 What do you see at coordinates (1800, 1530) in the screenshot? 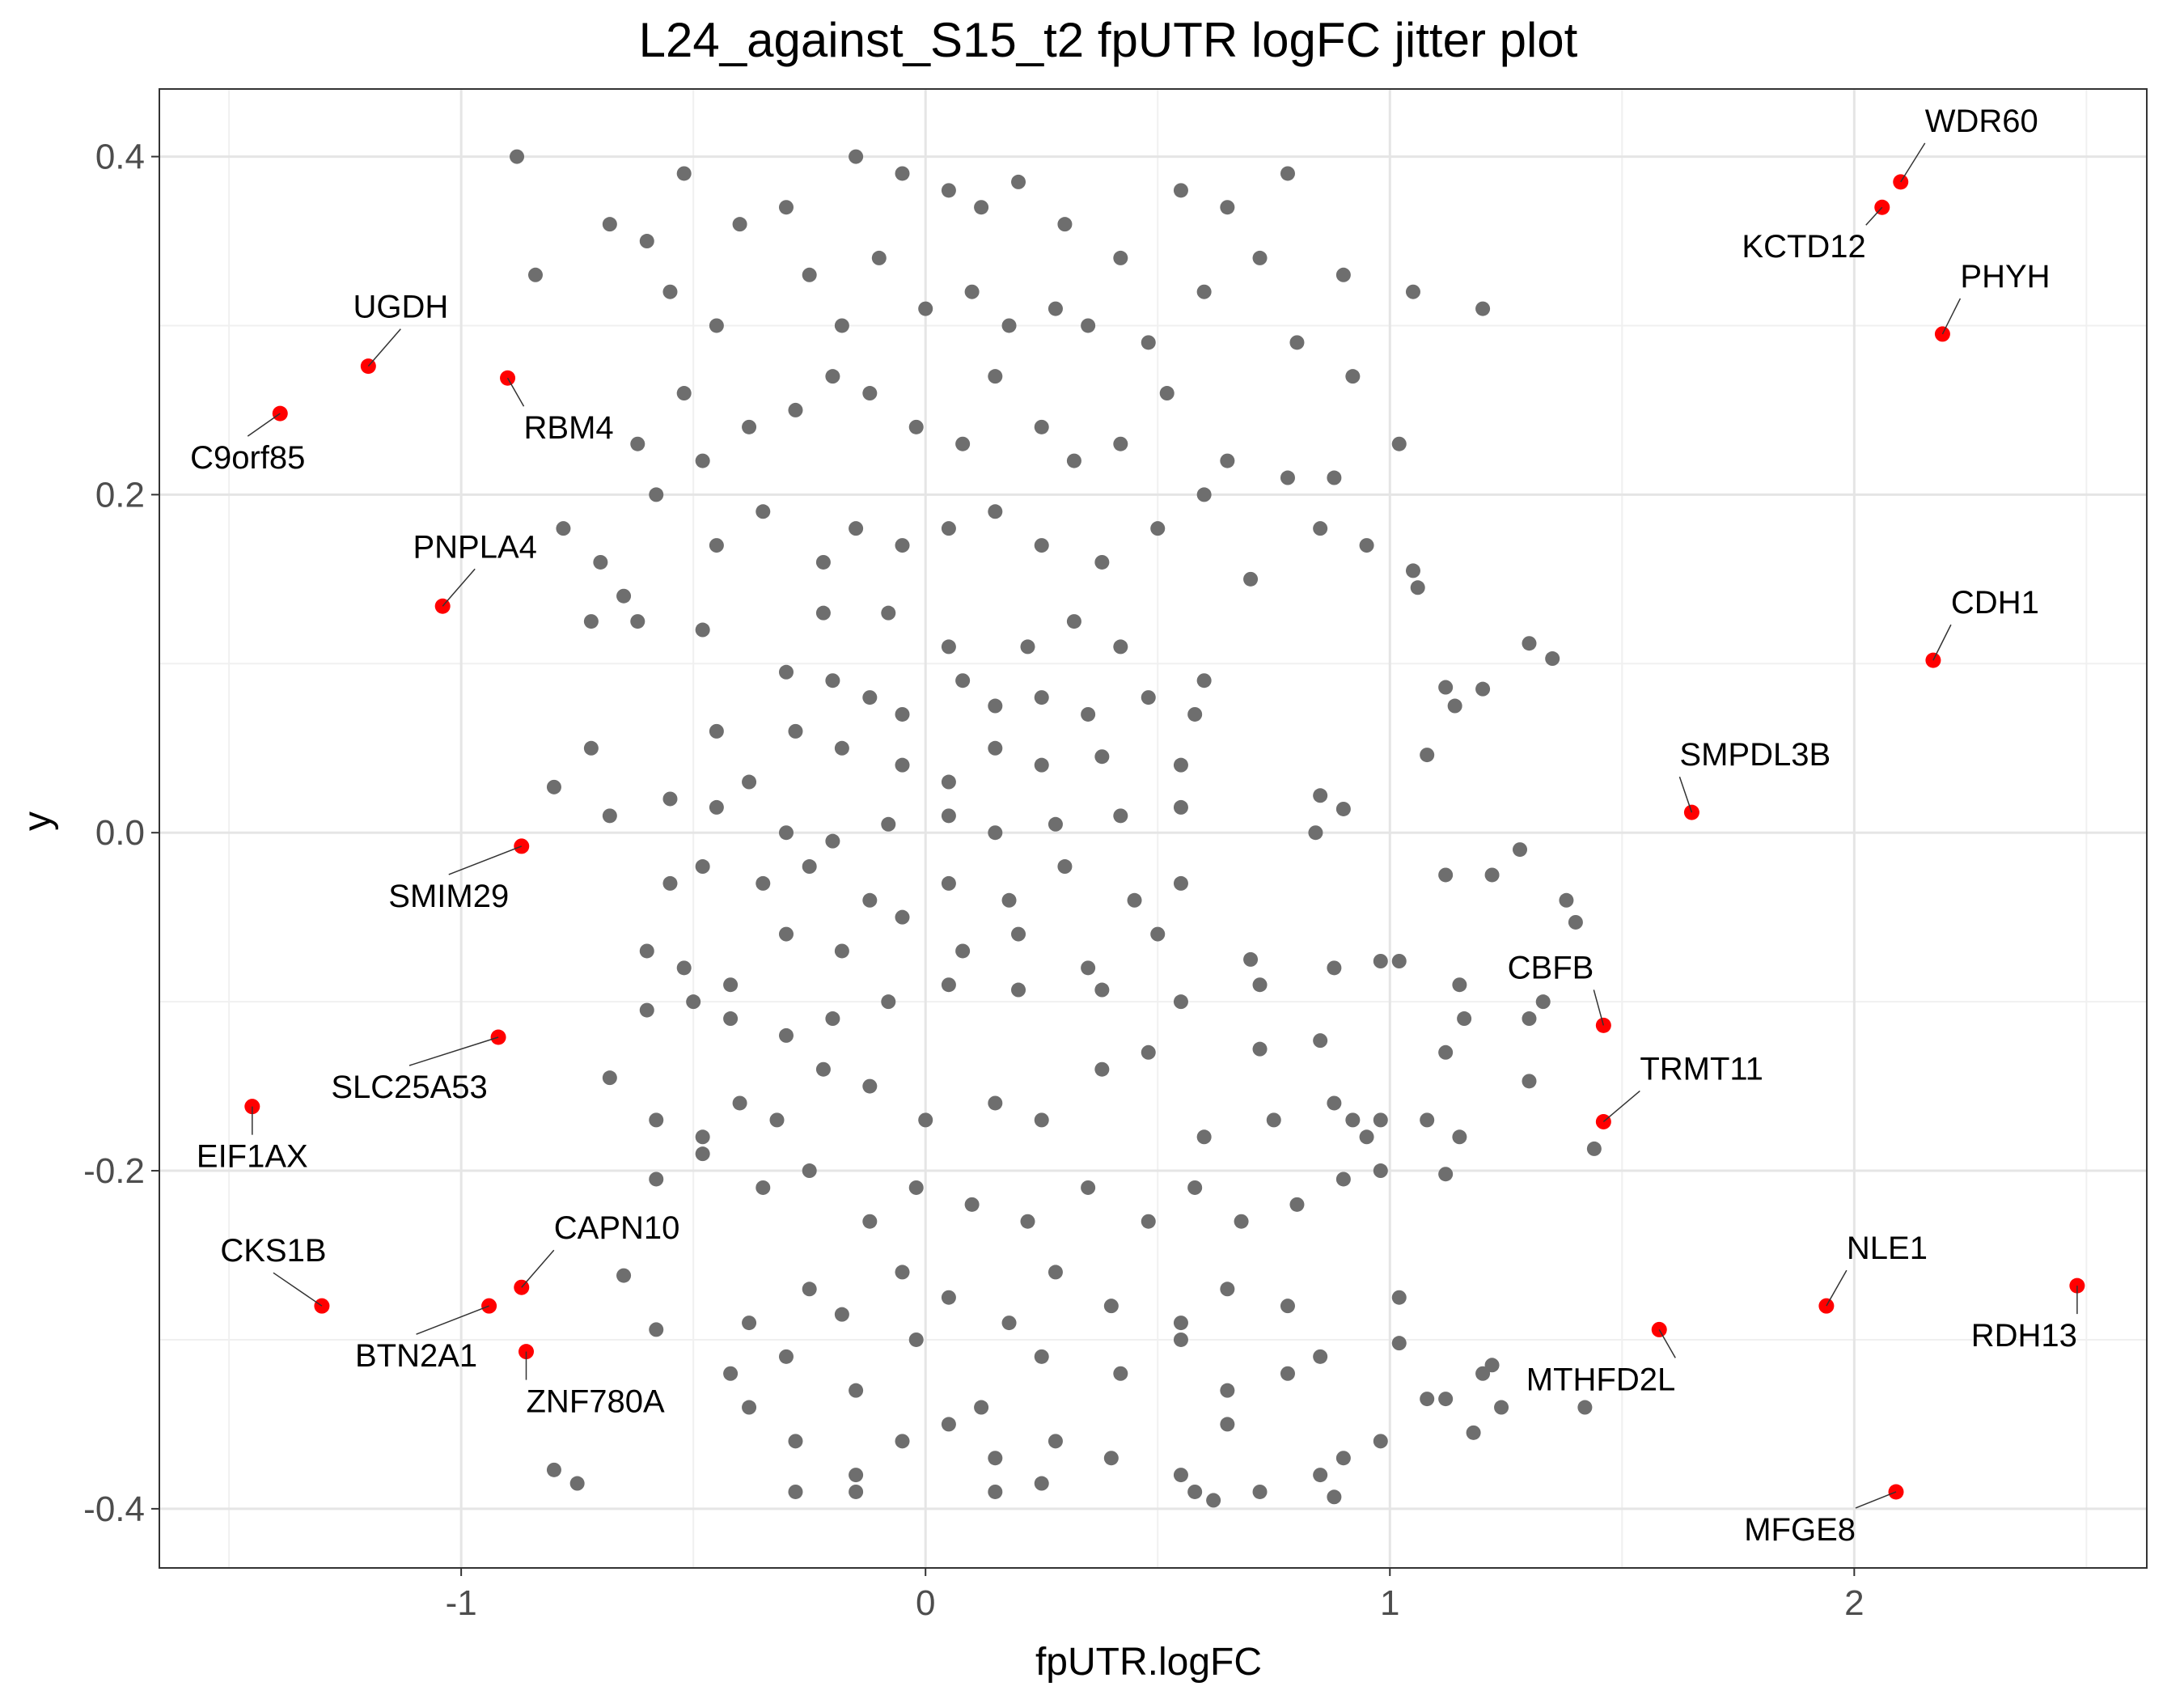
I see `point-label: MFGE8` at bounding box center [1800, 1530].